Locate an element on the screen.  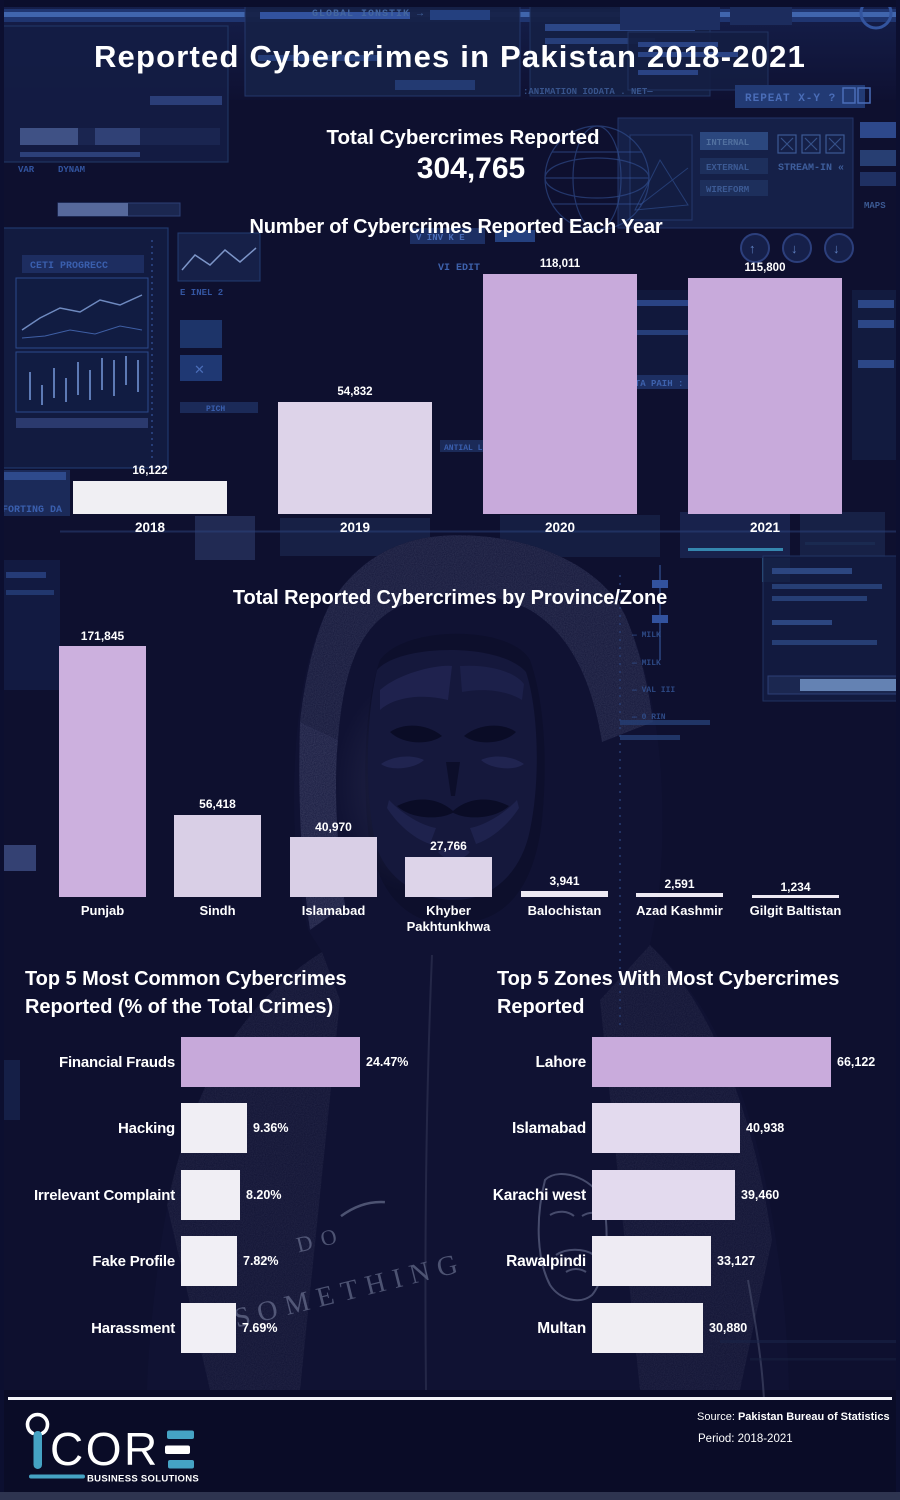
svg-text: PICH is located at coordinates (215, 409).